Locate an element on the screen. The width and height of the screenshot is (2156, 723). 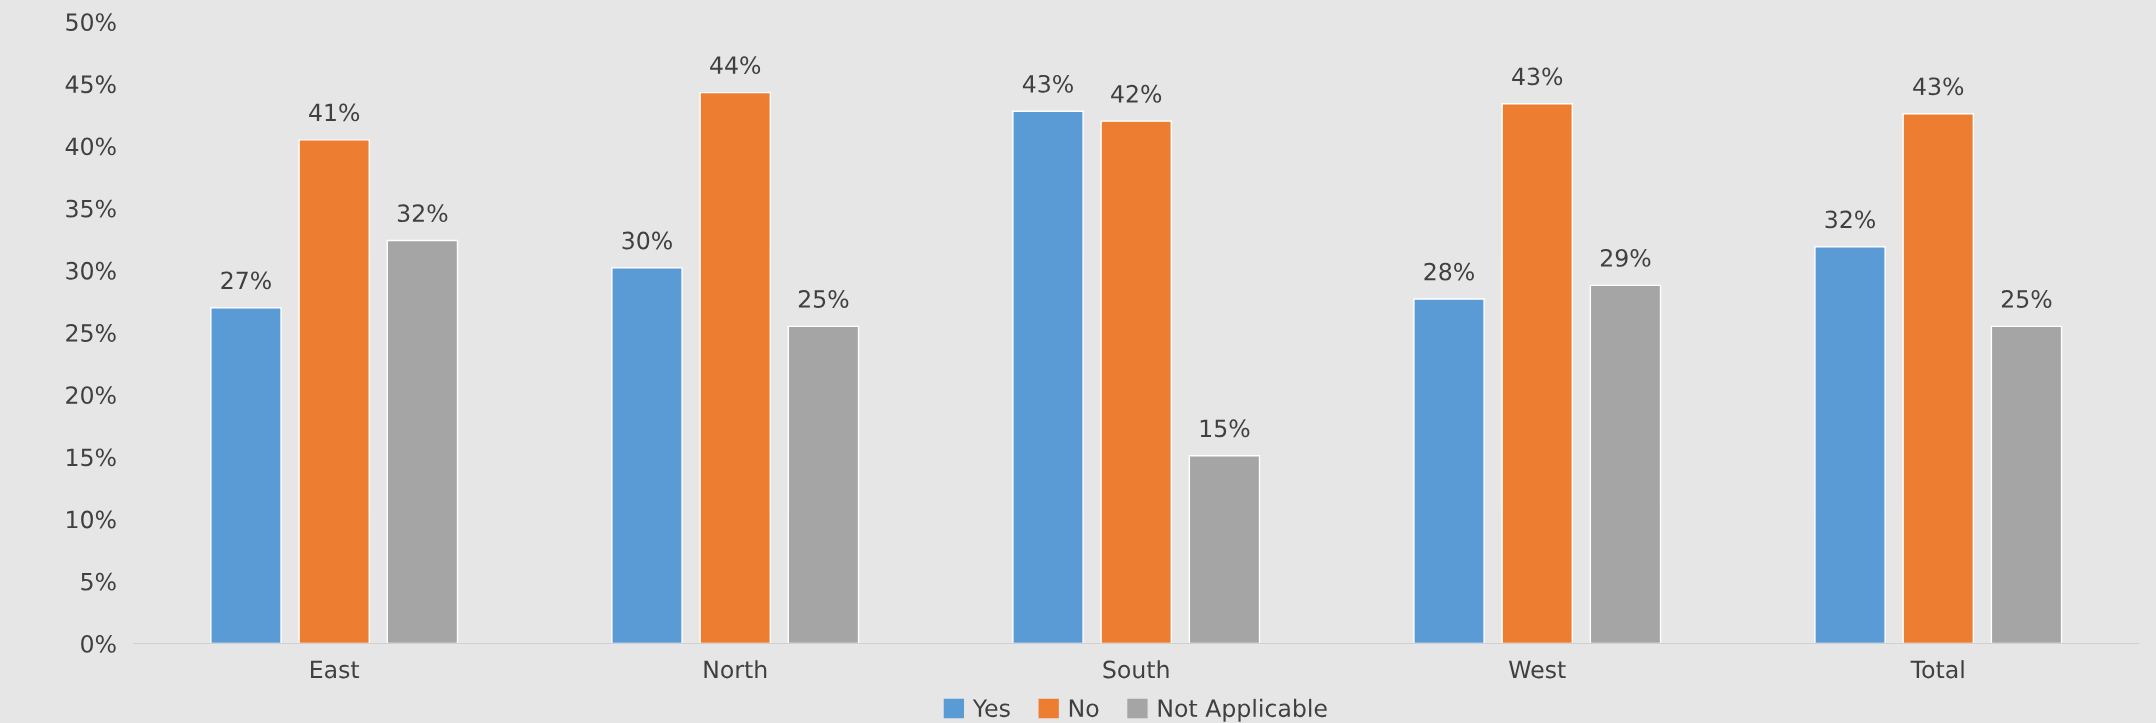
data-label: 28% is located at coordinates (1449, 271).